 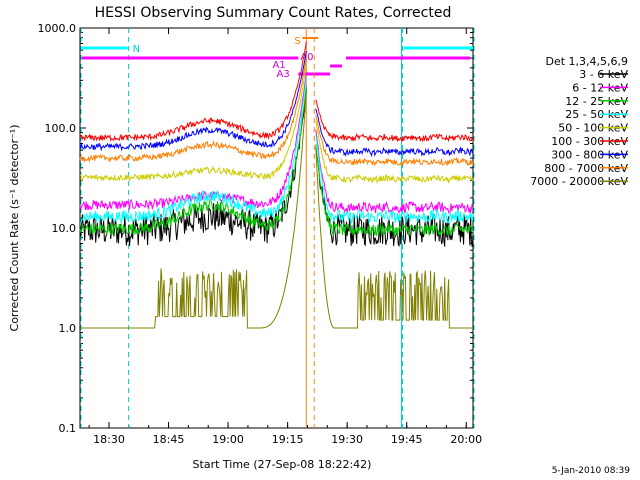 What do you see at coordinates (279, 65) in the screenshot?
I see `attenuator-label: A1` at bounding box center [279, 65].